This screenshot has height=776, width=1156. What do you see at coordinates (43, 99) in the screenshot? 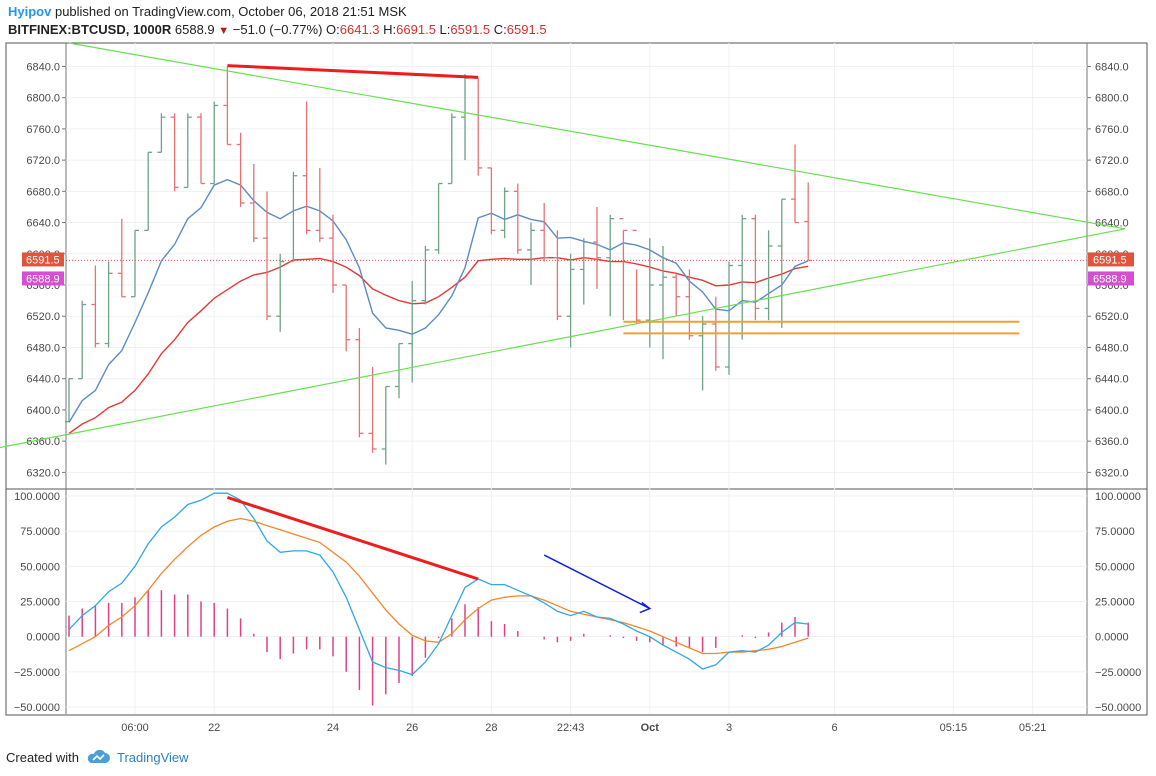
I see `y-tick-label-left: 6800.0` at bounding box center [43, 99].